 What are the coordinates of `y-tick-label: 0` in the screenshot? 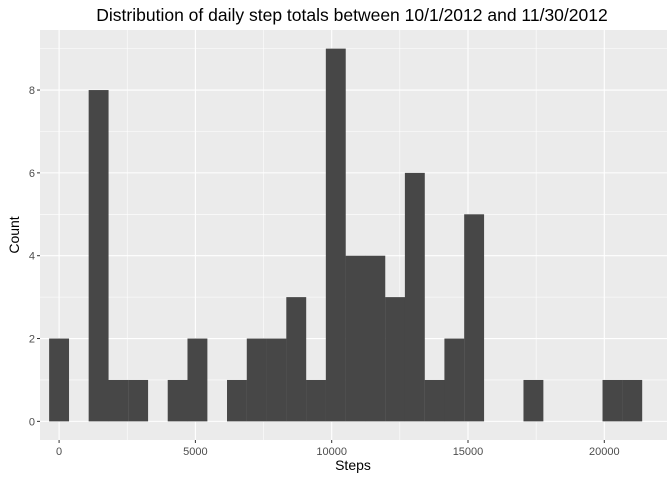 It's located at (32, 422).